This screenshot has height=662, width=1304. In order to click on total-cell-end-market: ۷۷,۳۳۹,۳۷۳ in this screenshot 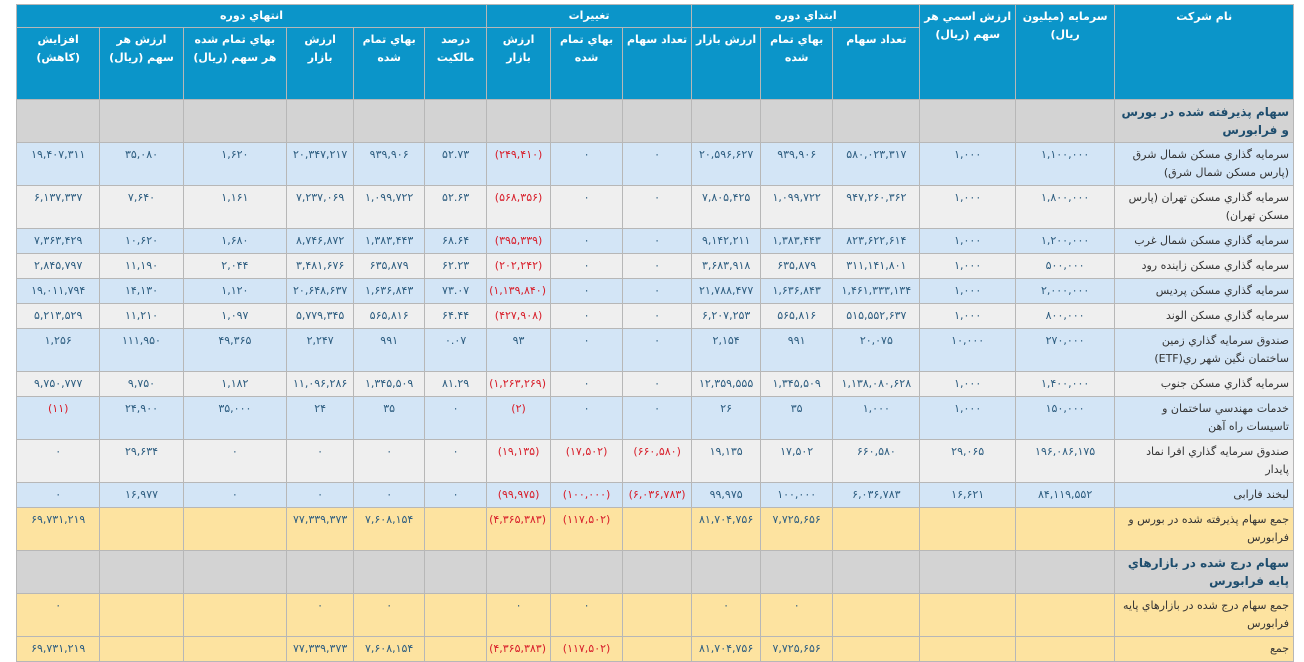, I will do `click(320, 529)`.